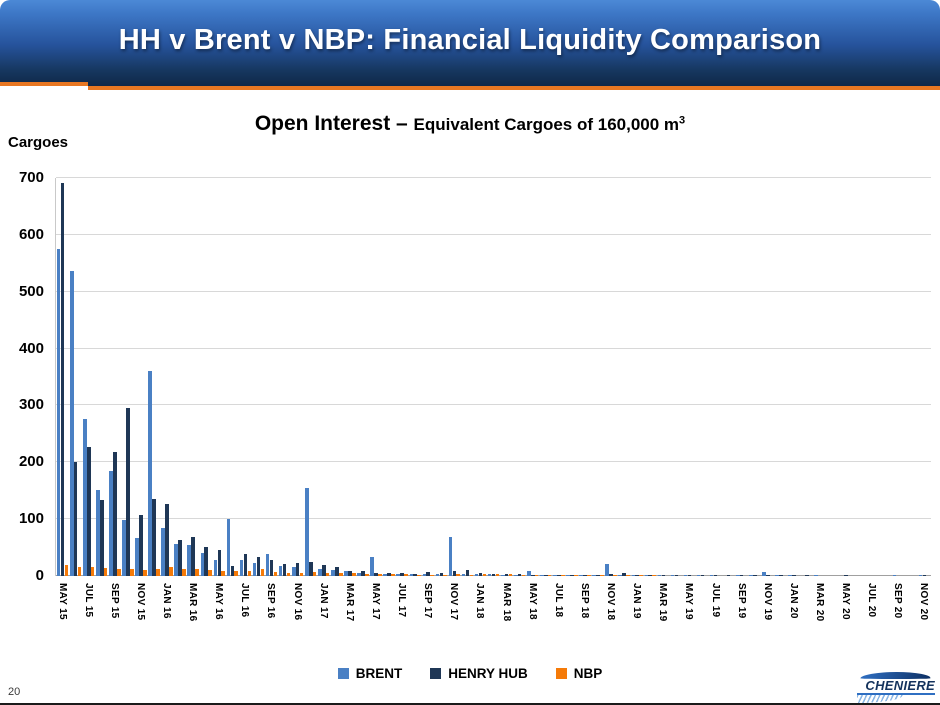 This screenshot has width=940, height=705. What do you see at coordinates (369, 673) in the screenshot?
I see `legend-item-brent: BRENT` at bounding box center [369, 673].